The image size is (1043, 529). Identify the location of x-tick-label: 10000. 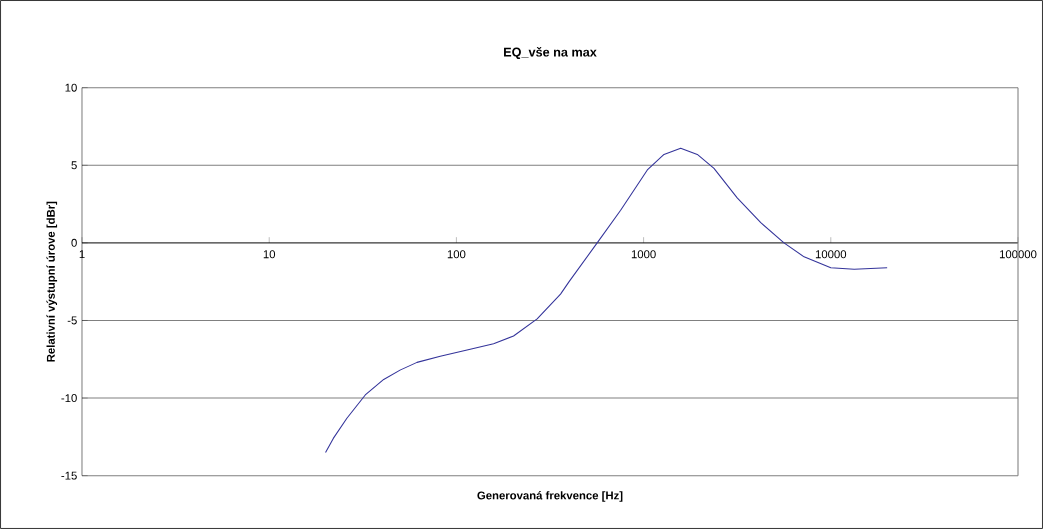
(831, 254).